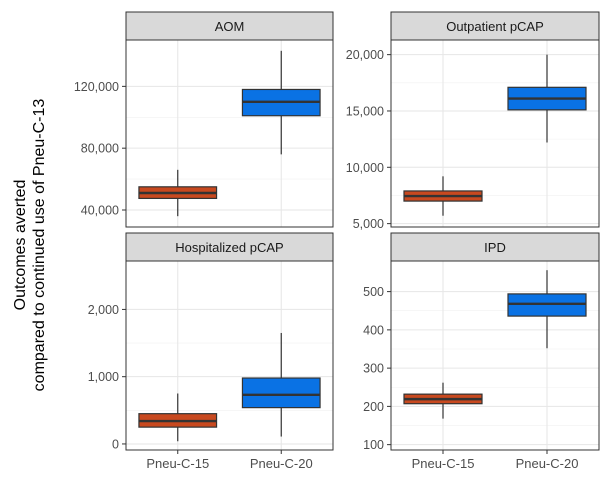  What do you see at coordinates (115, 444) in the screenshot?
I see `y-tick-label: 0` at bounding box center [115, 444].